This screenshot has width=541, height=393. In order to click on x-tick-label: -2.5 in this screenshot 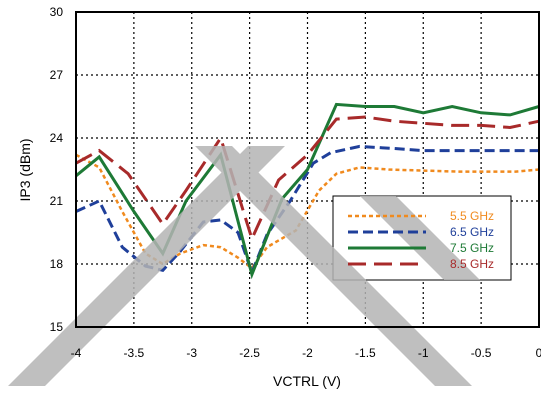, I will do `click(249, 353)`.